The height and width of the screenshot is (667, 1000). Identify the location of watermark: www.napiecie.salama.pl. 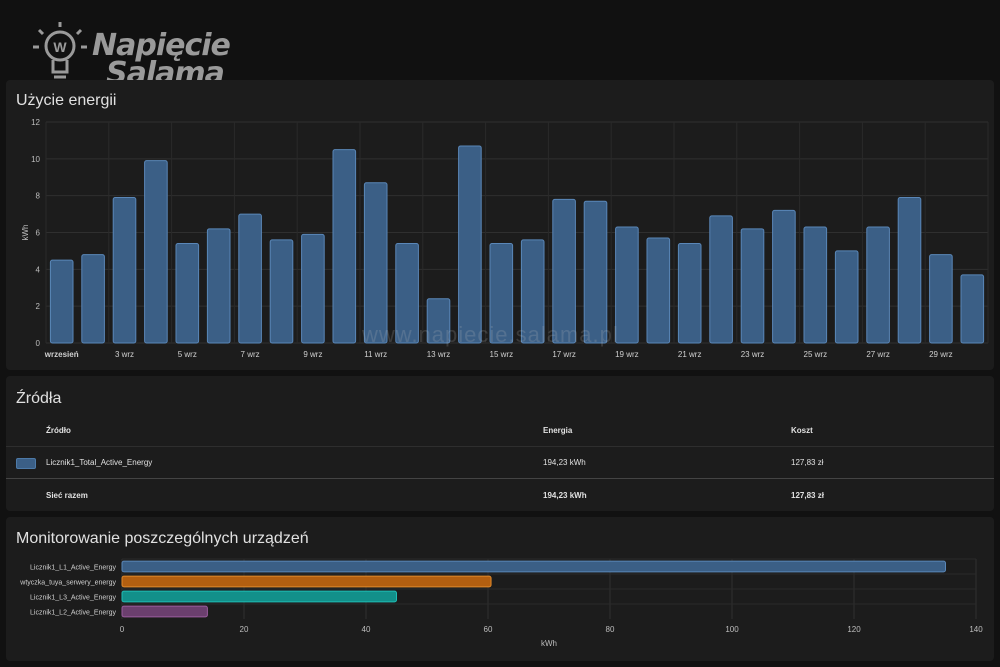
(490, 334).